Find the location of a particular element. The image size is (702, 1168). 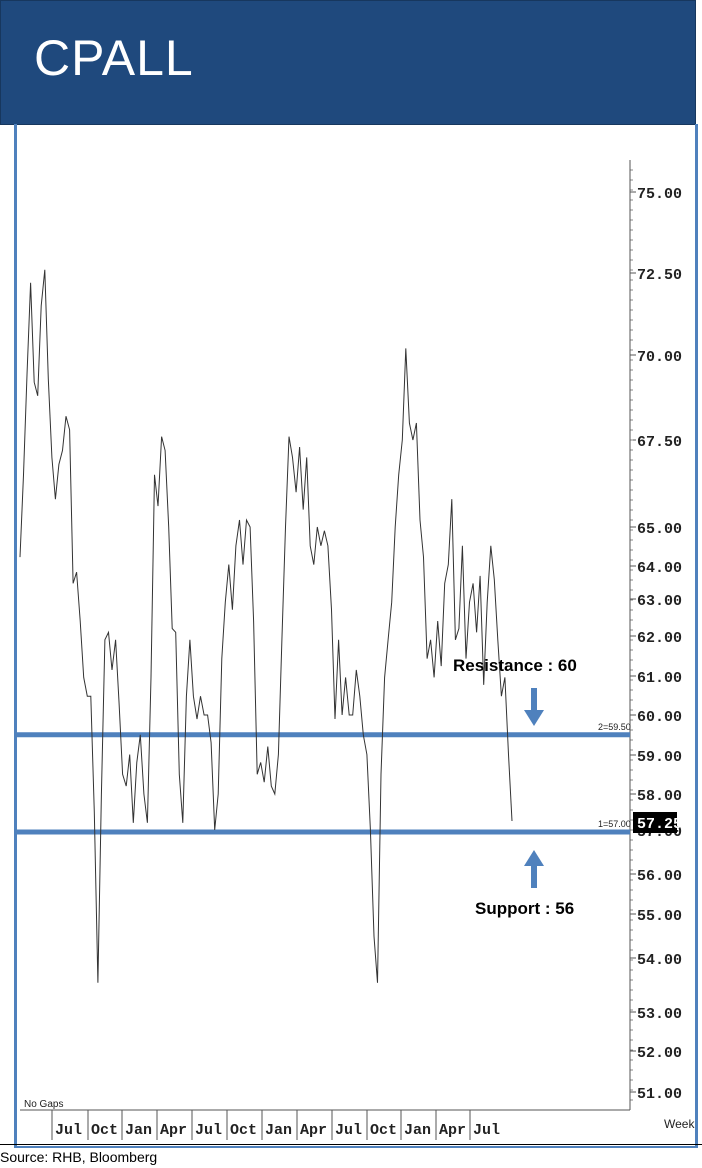

last-price-box: 57.25 is located at coordinates (657, 822).